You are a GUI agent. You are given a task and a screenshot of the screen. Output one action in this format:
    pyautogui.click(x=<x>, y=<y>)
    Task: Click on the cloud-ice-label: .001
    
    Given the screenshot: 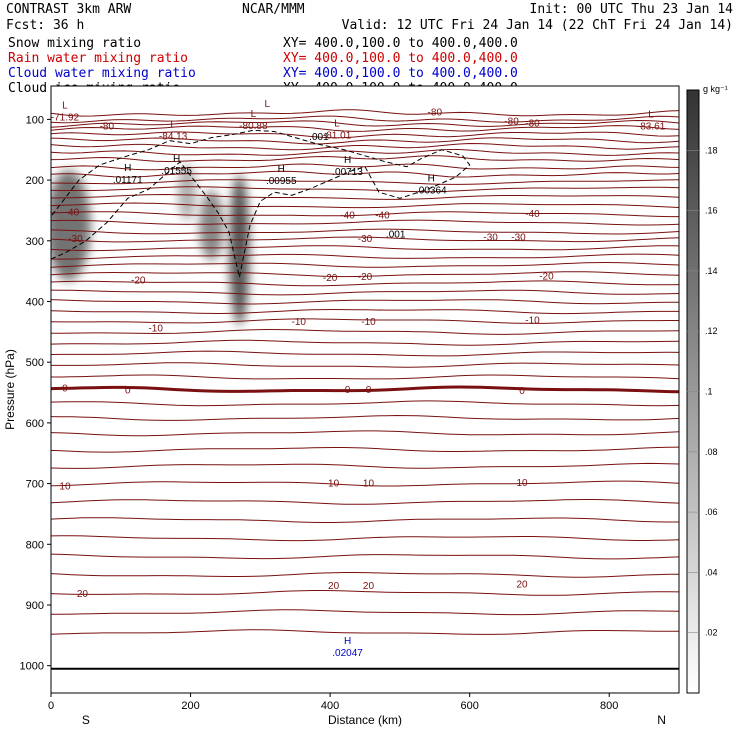 What is the action you would take?
    pyautogui.click(x=396, y=235)
    